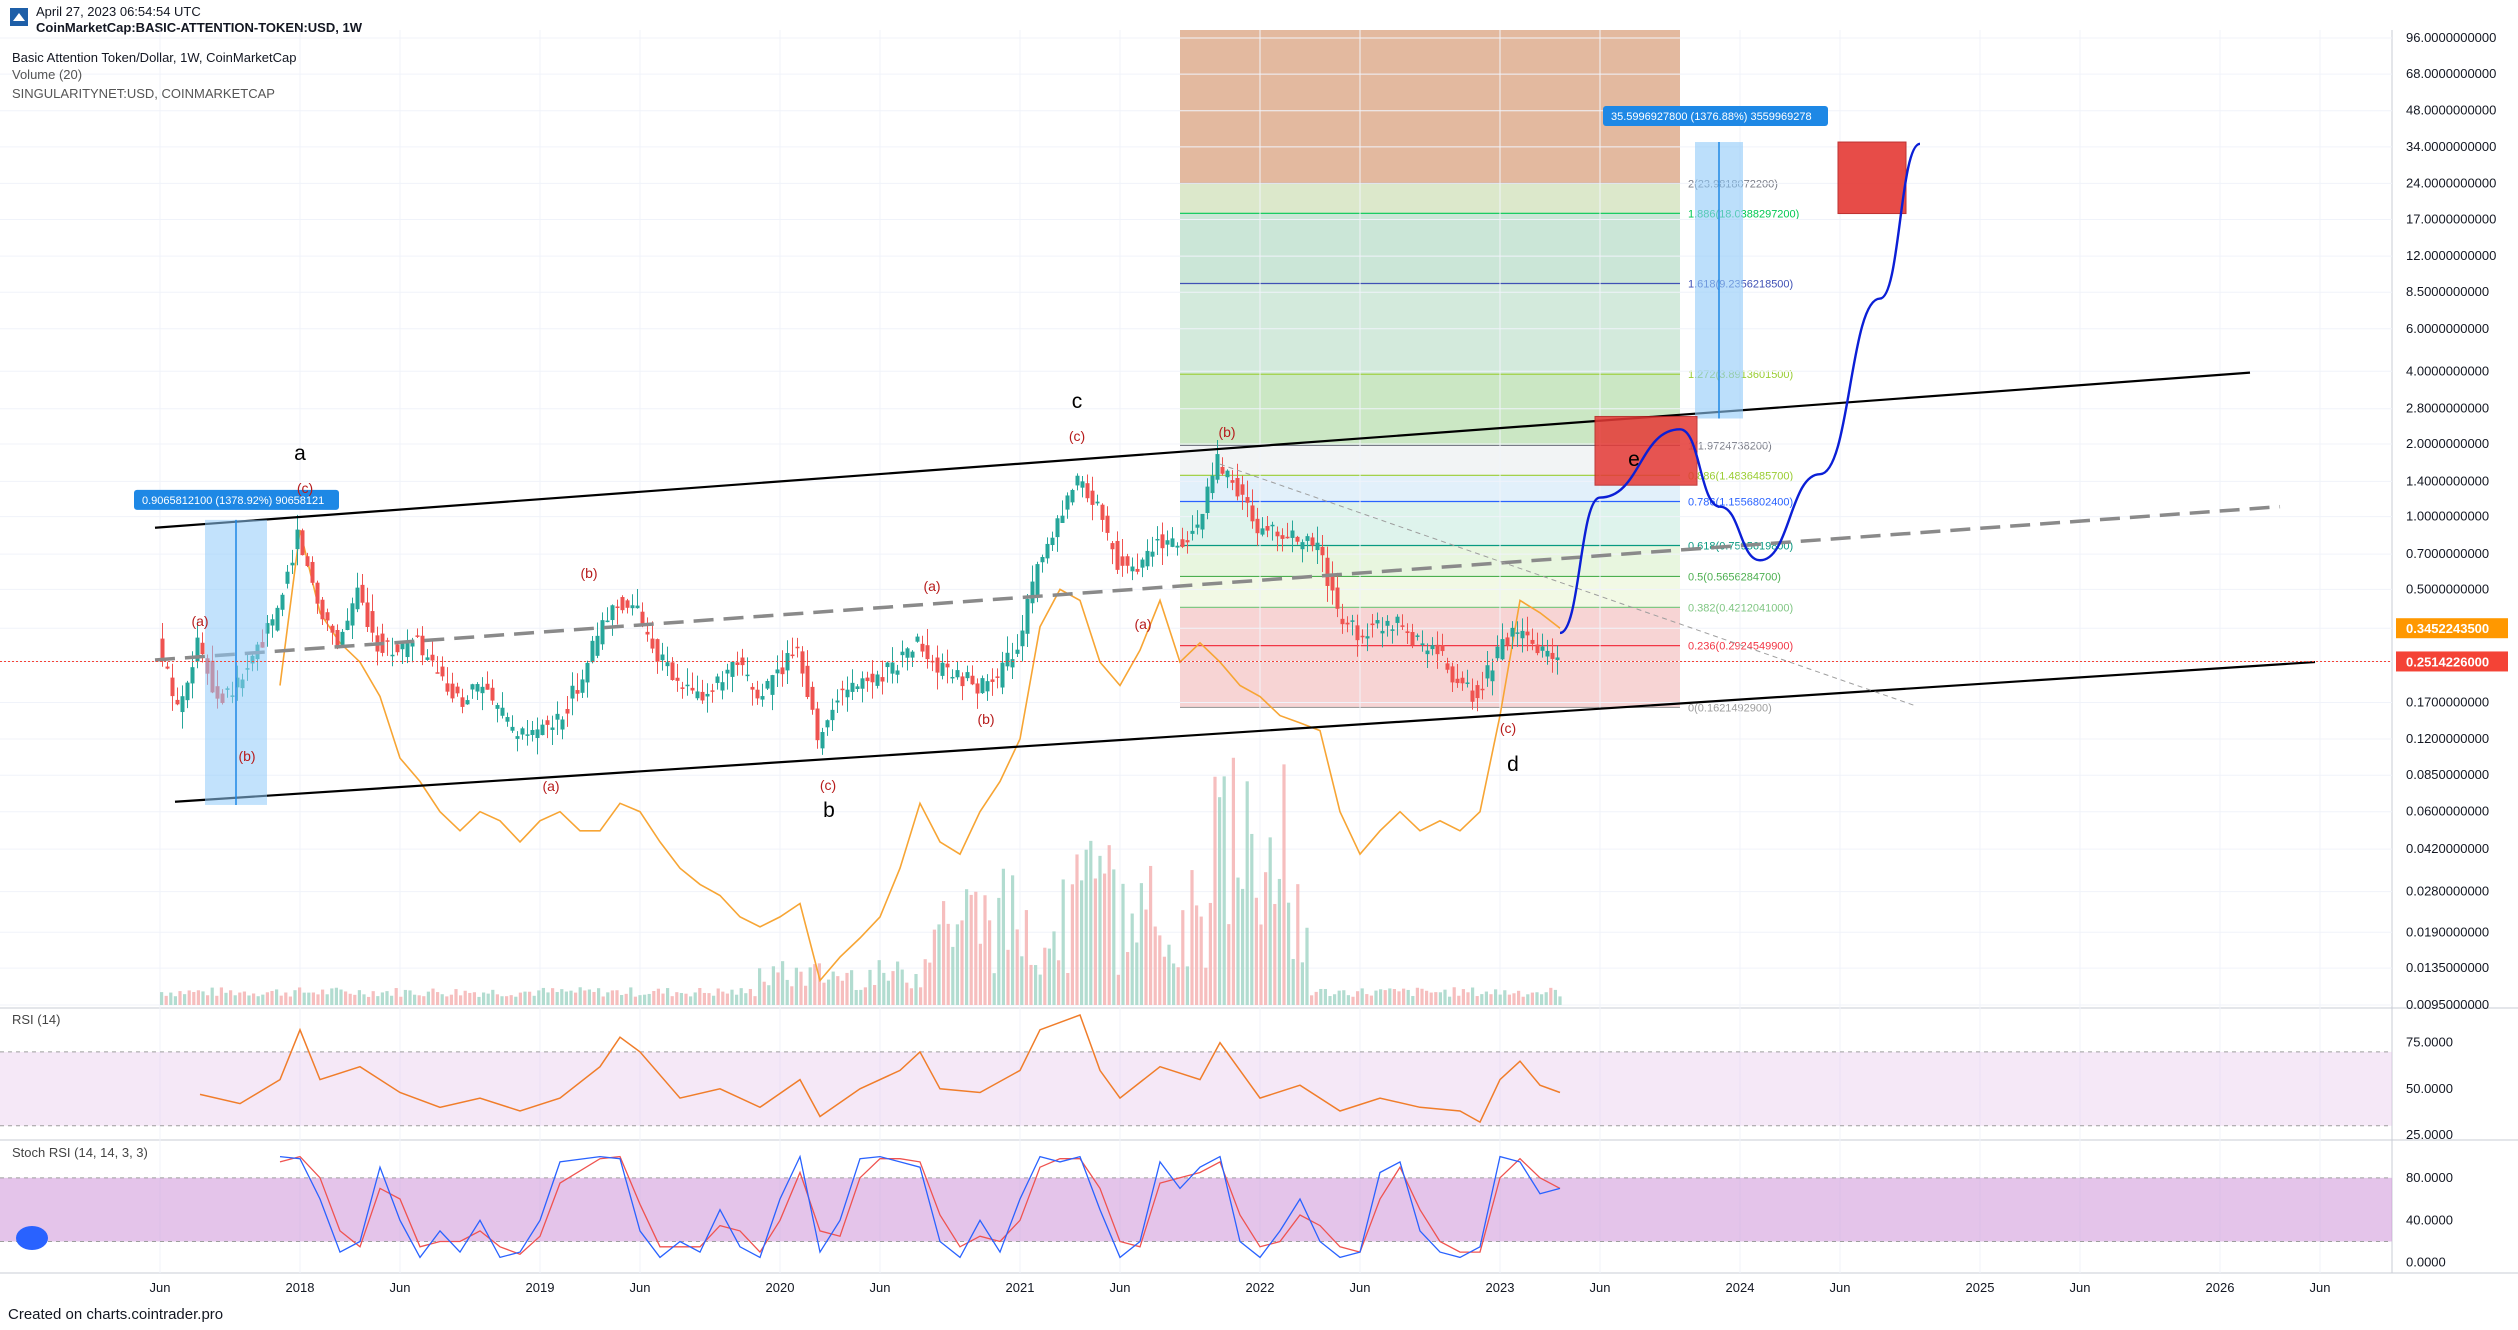 The height and width of the screenshot is (1330, 2518). What do you see at coordinates (2447, 588) in the screenshot?
I see `price-tick-label: 0.5000000000` at bounding box center [2447, 588].